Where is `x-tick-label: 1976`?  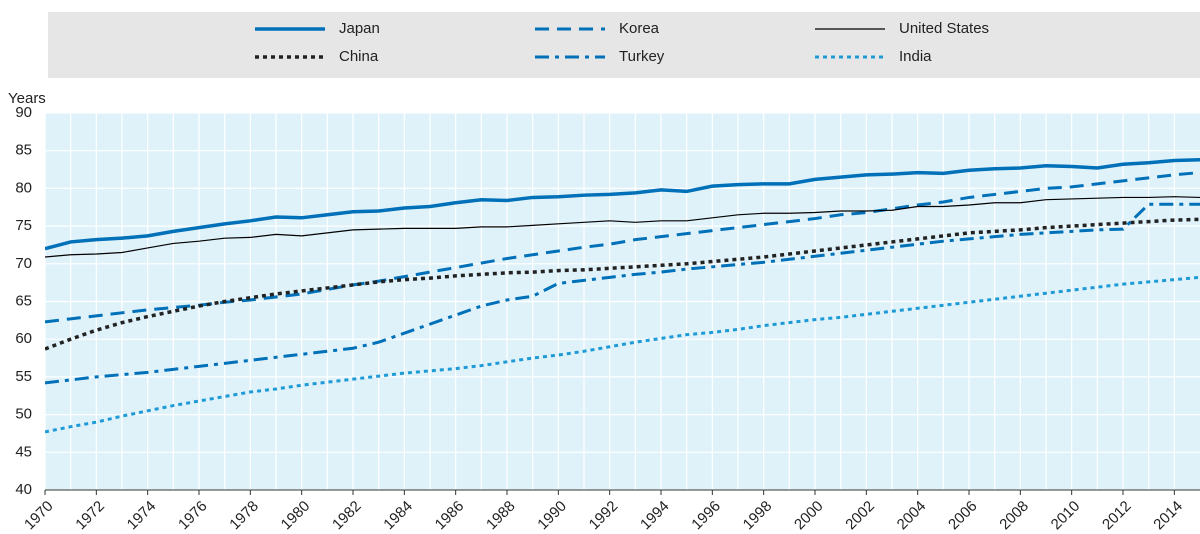
x-tick-label: 1976 is located at coordinates (193, 516).